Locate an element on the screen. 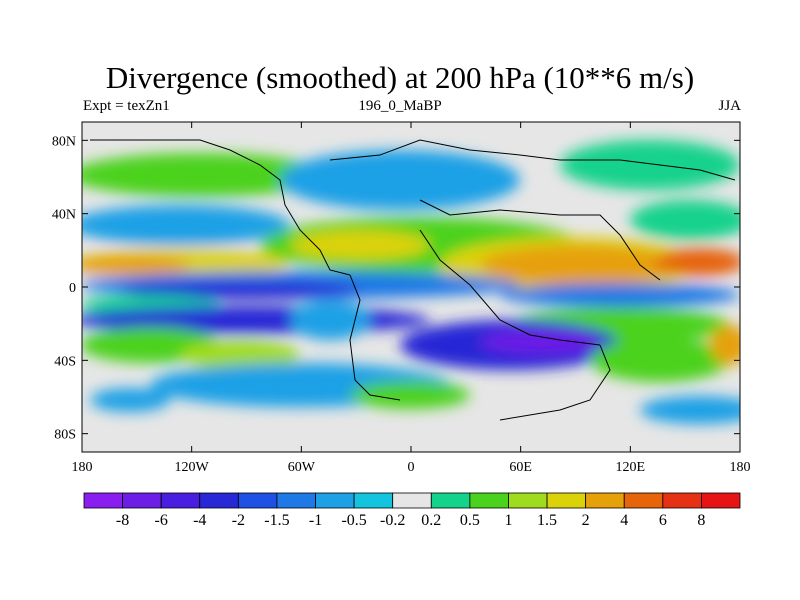 The width and height of the screenshot is (800, 600). colorbar-label-4: -1.5 is located at coordinates (276, 520).